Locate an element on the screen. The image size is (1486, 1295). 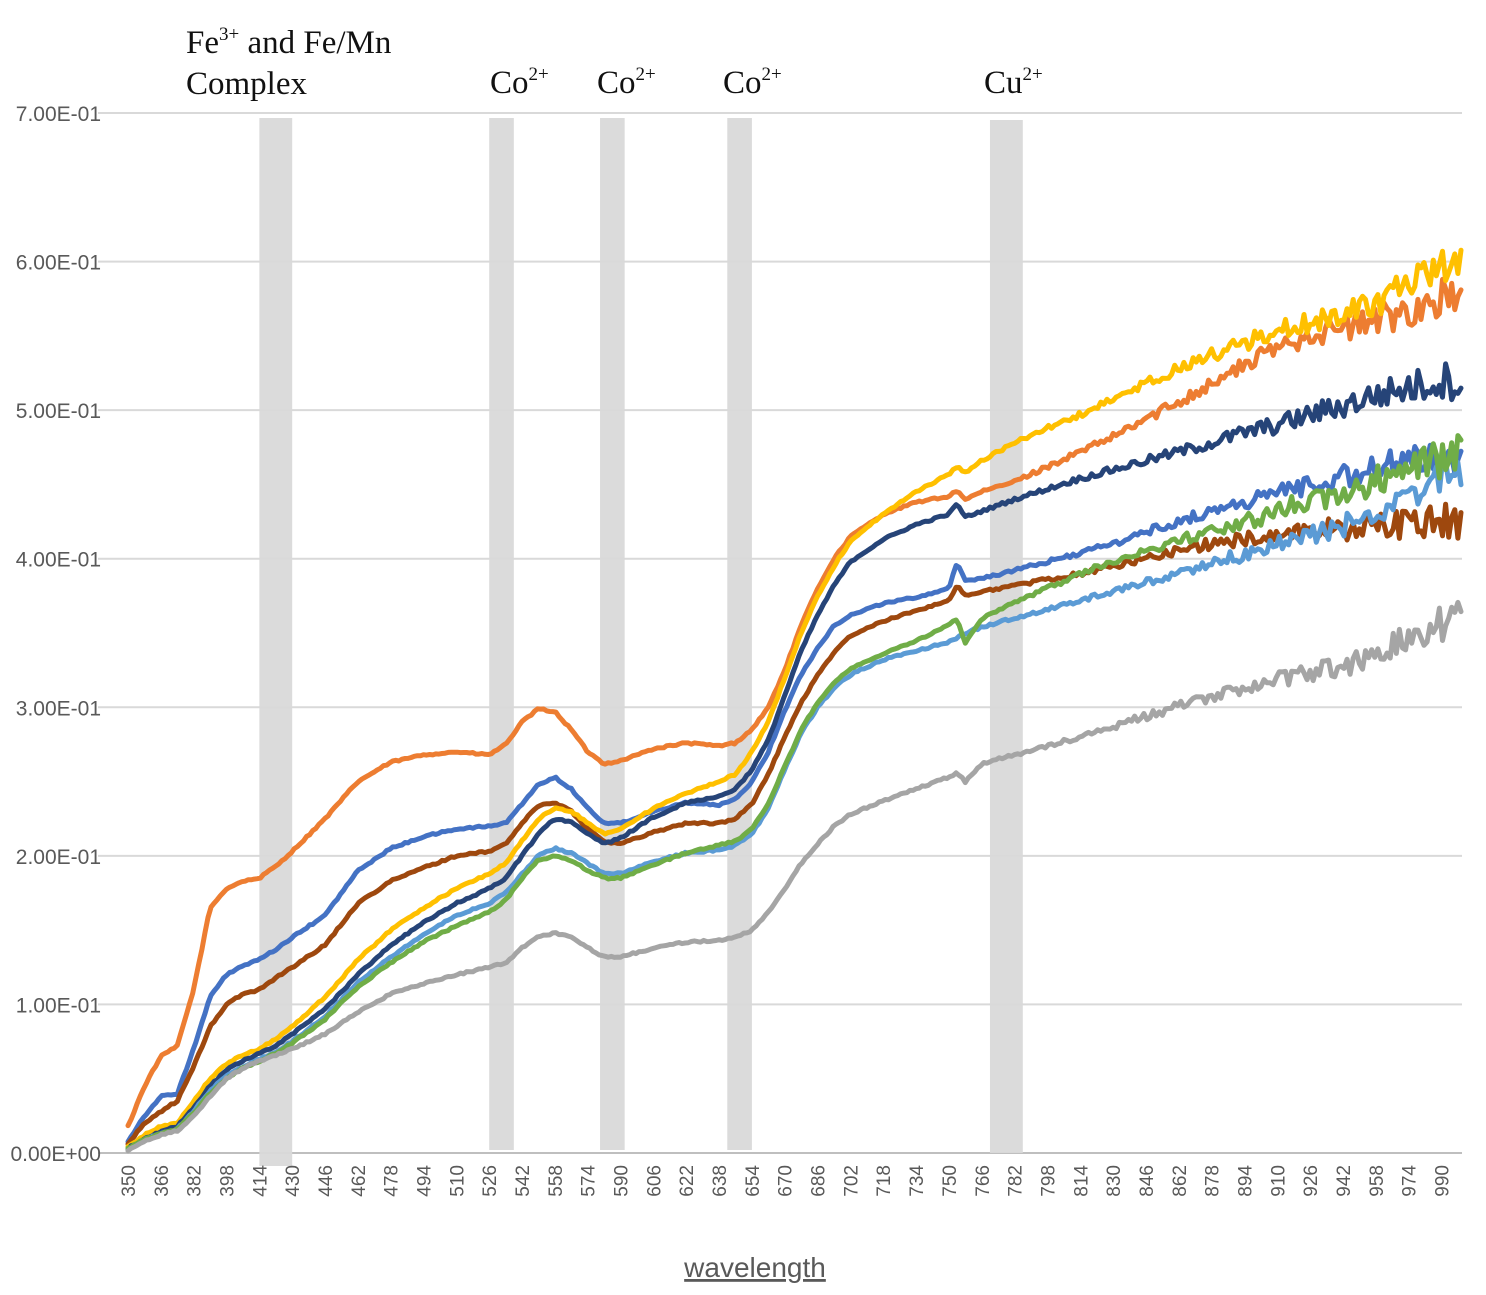
y-tick-label-7: 7.00E-01 is located at coordinates (58, 114).